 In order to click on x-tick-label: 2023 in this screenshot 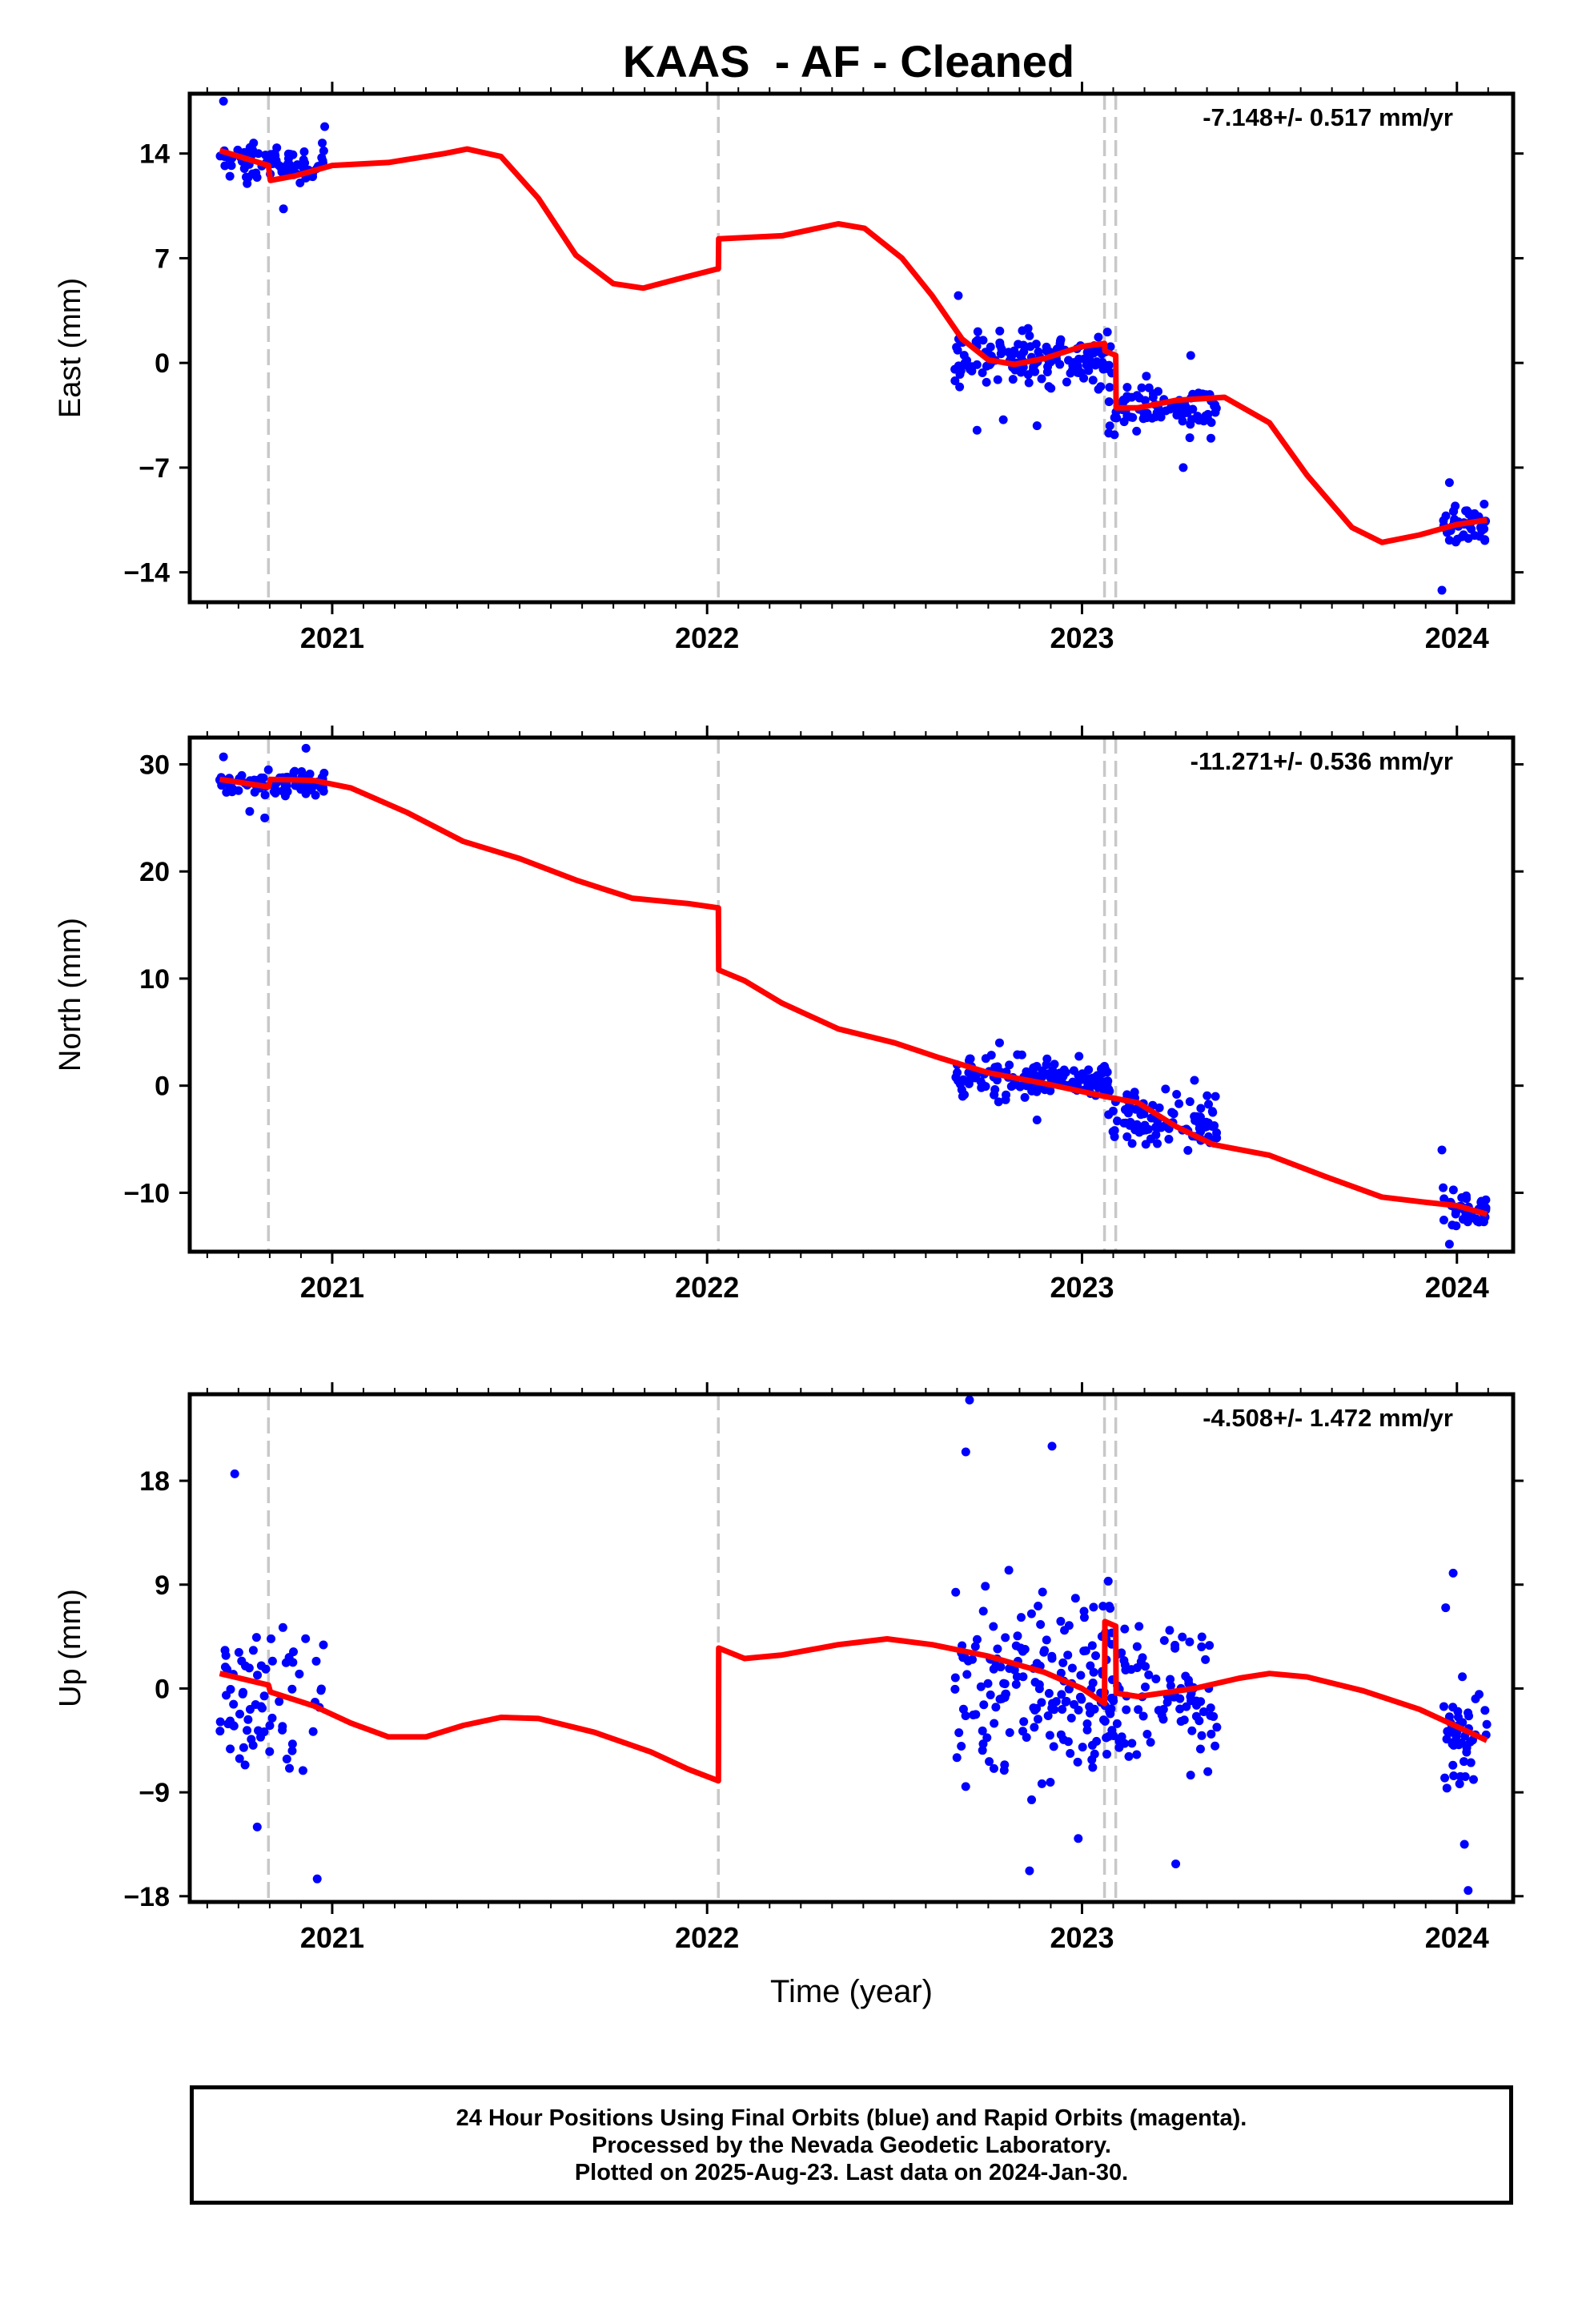, I will do `click(1082, 1287)`.